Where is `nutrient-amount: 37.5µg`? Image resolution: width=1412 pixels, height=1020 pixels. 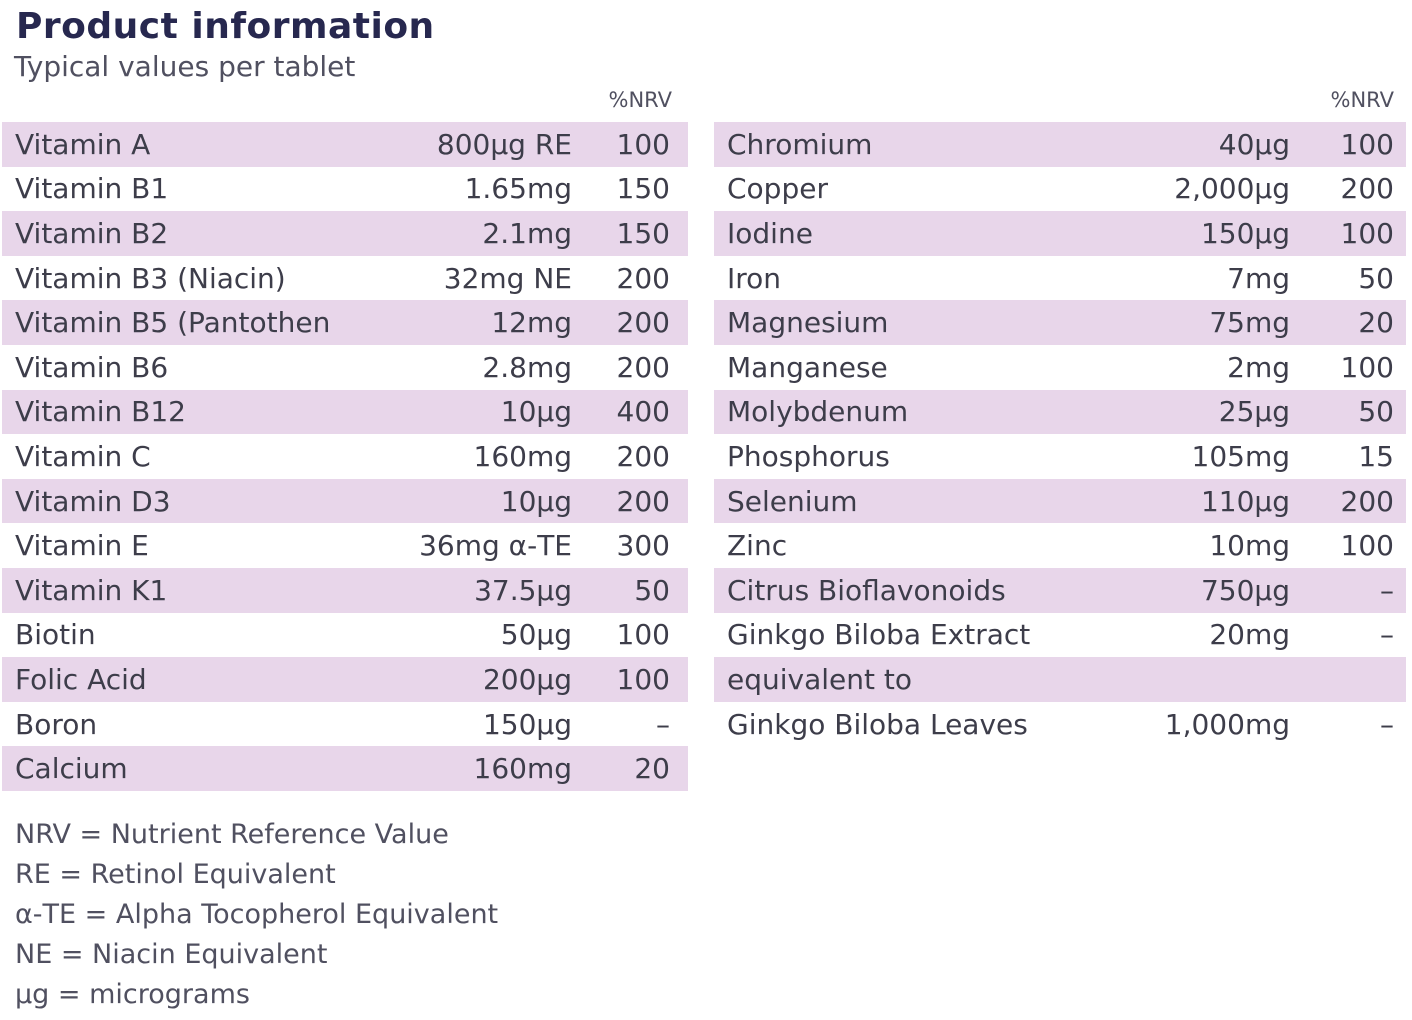
nutrient-amount: 37.5µg is located at coordinates (523, 590).